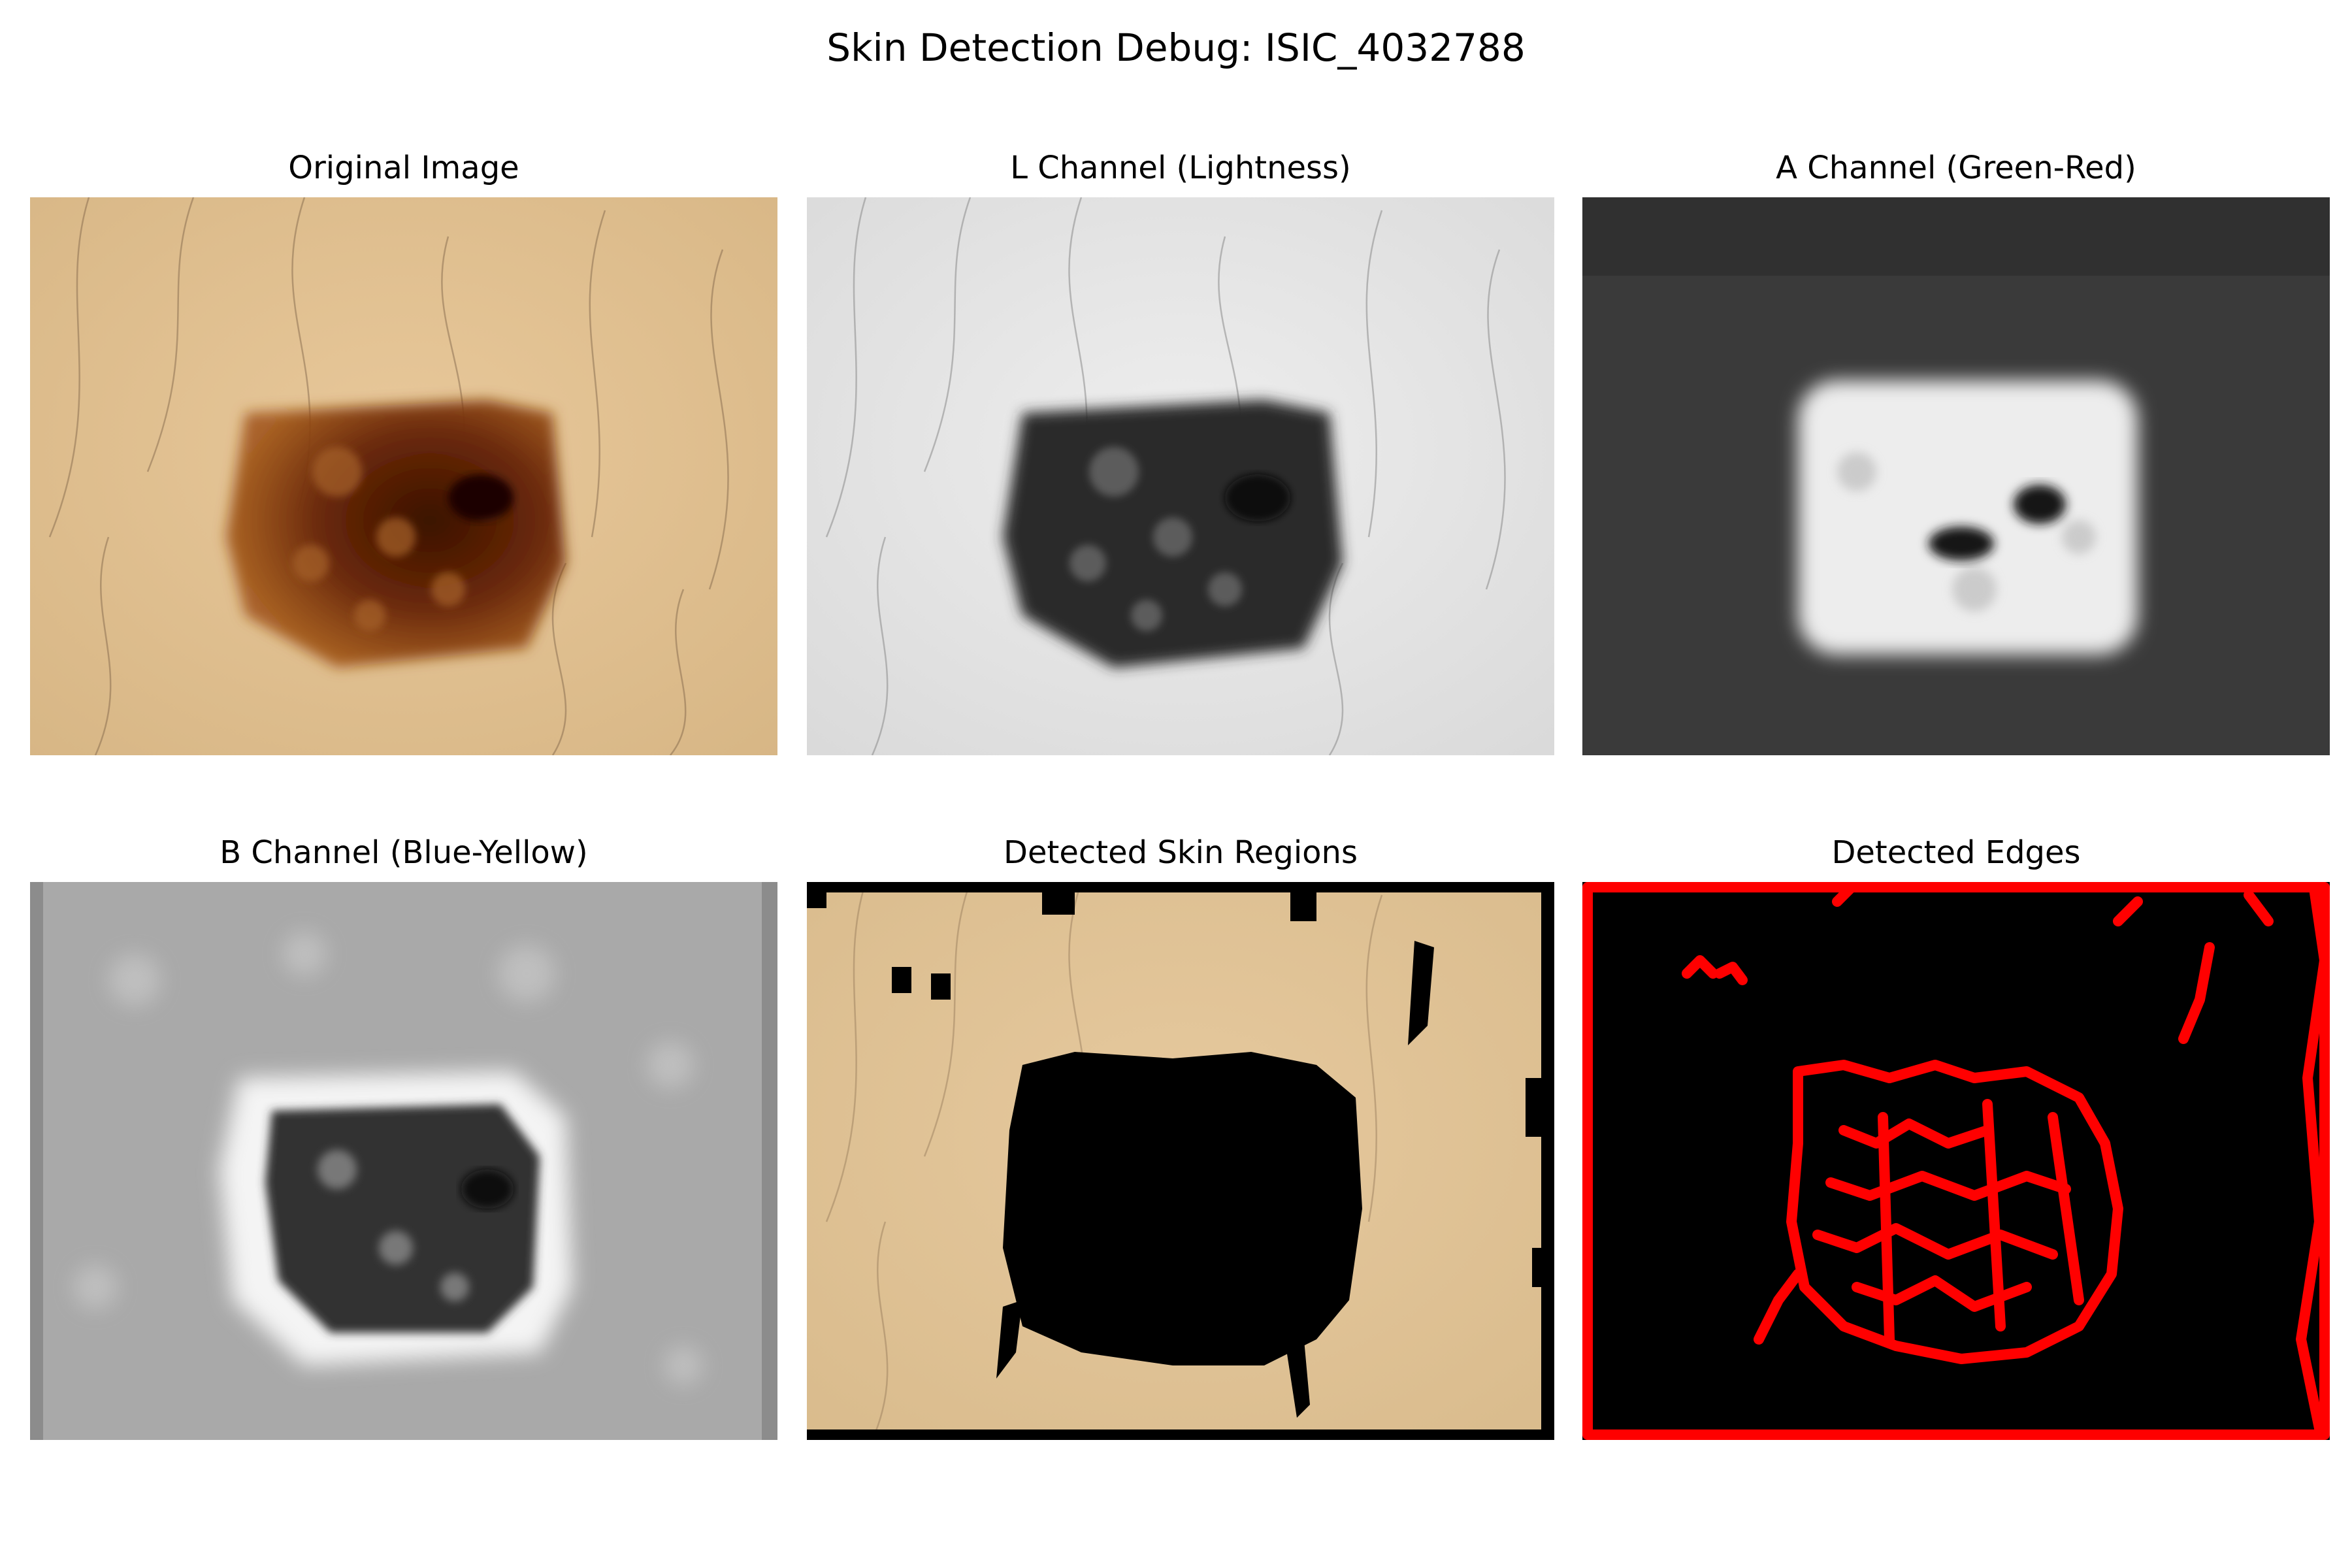 This screenshot has width=2352, height=1568. Describe the element at coordinates (403, 168) in the screenshot. I see `panel-title-original: Original Image` at that location.